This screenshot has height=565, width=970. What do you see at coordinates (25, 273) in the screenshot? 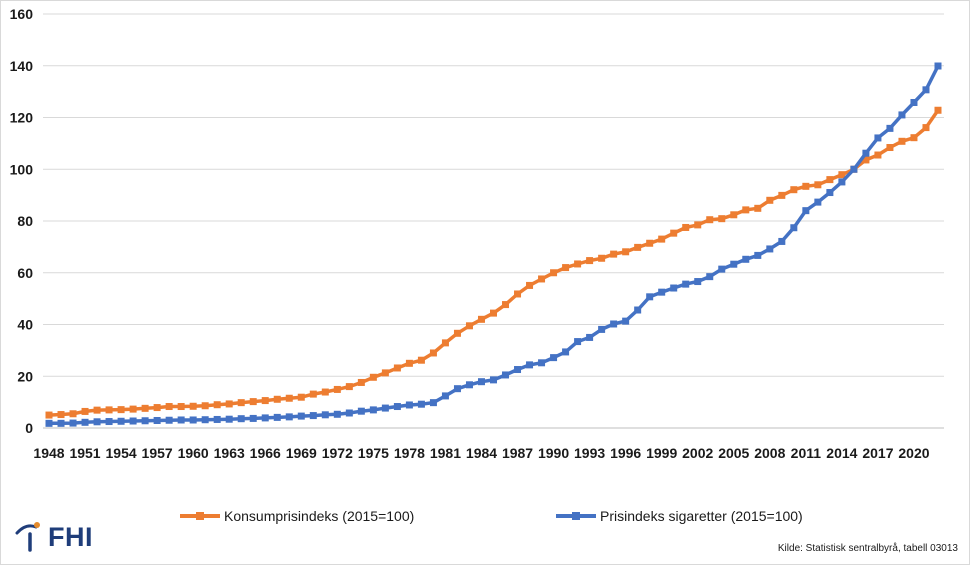
I see `y-tick-label: 60` at bounding box center [25, 273].